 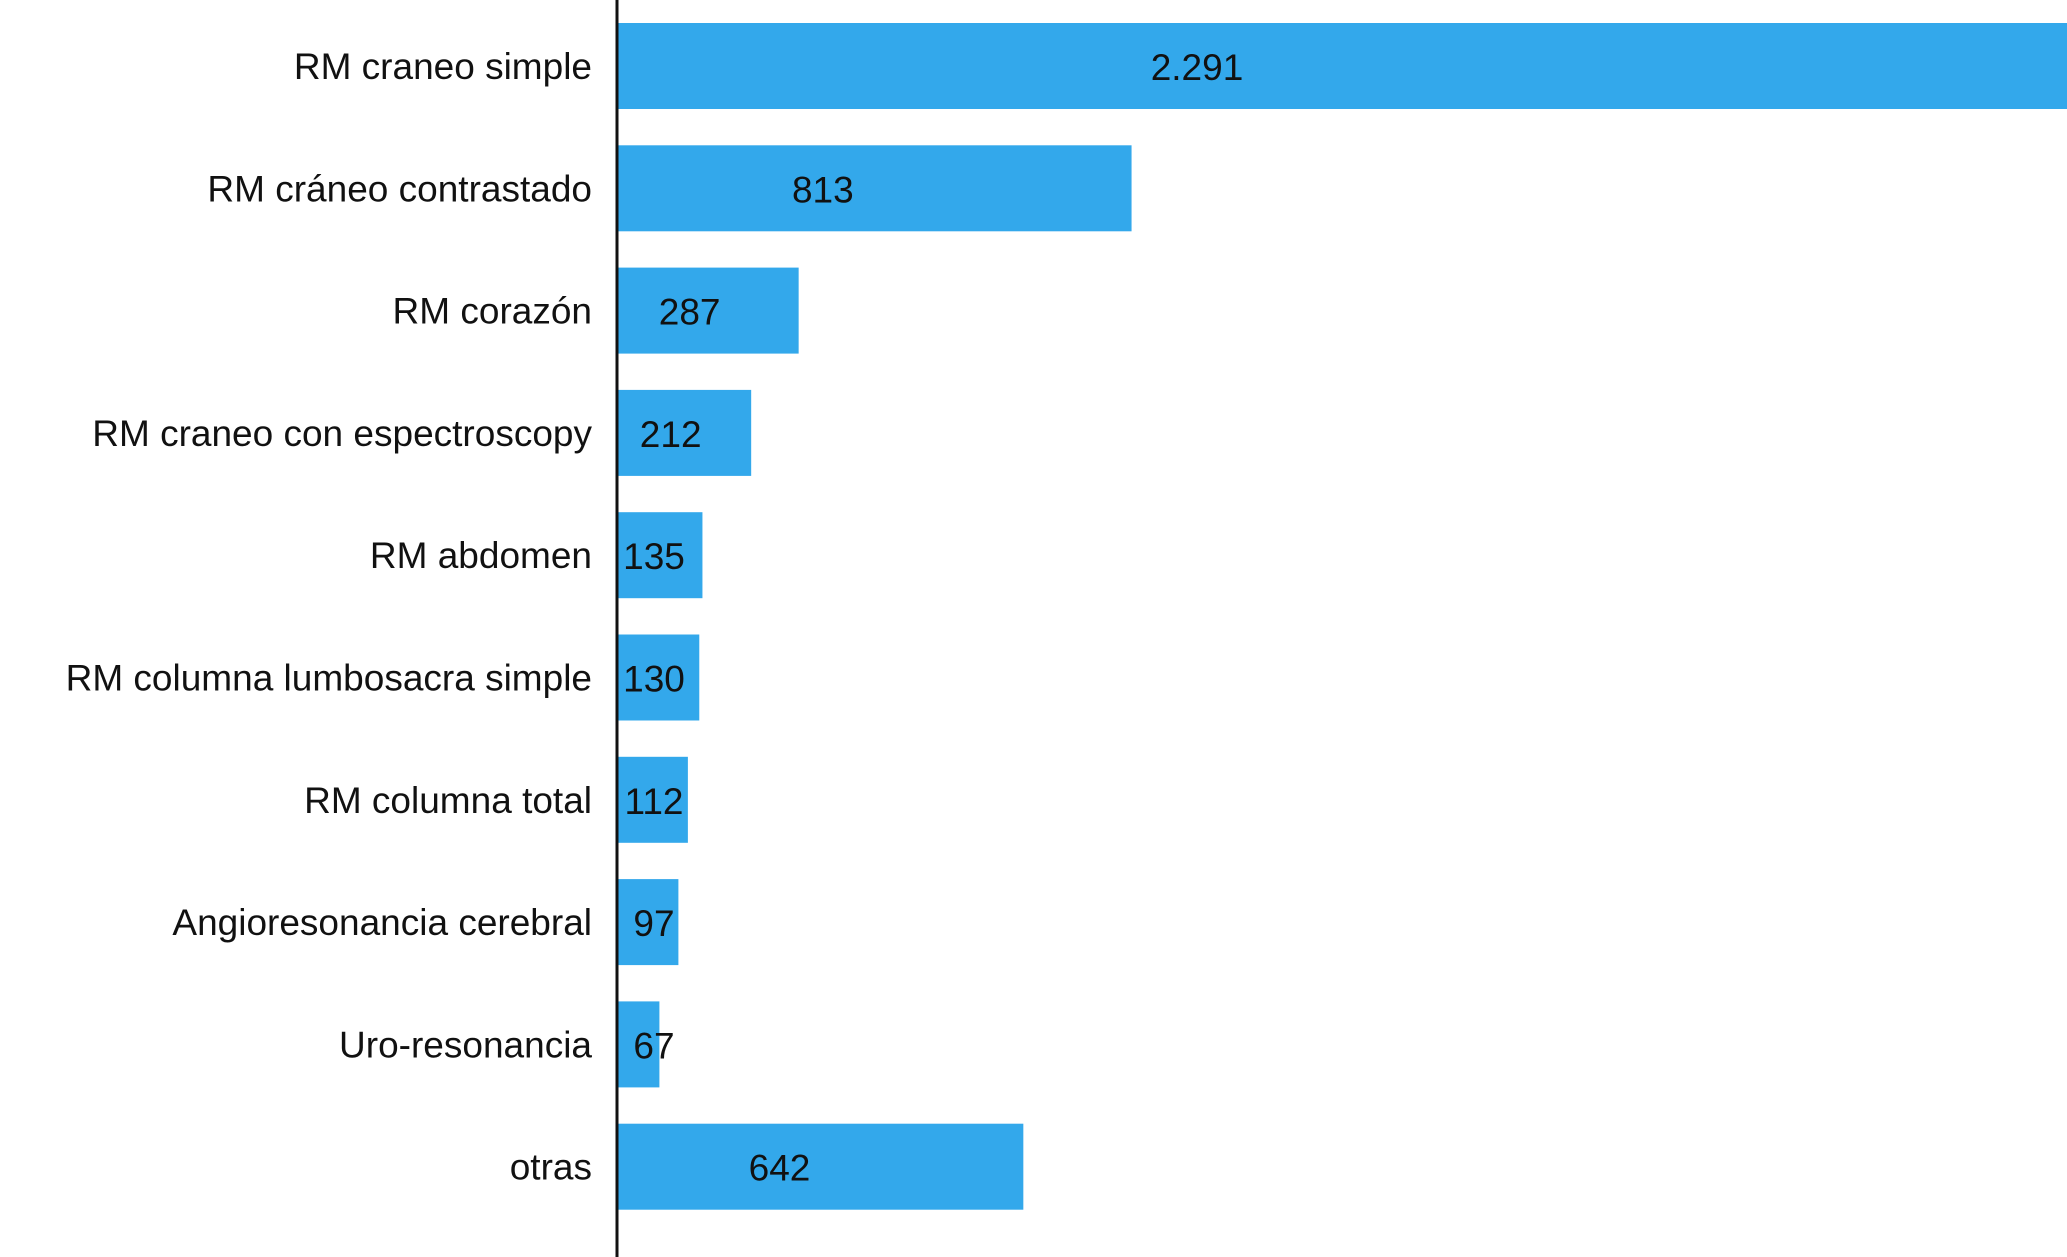 What do you see at coordinates (654, 556) in the screenshot?
I see `value-label: 135` at bounding box center [654, 556].